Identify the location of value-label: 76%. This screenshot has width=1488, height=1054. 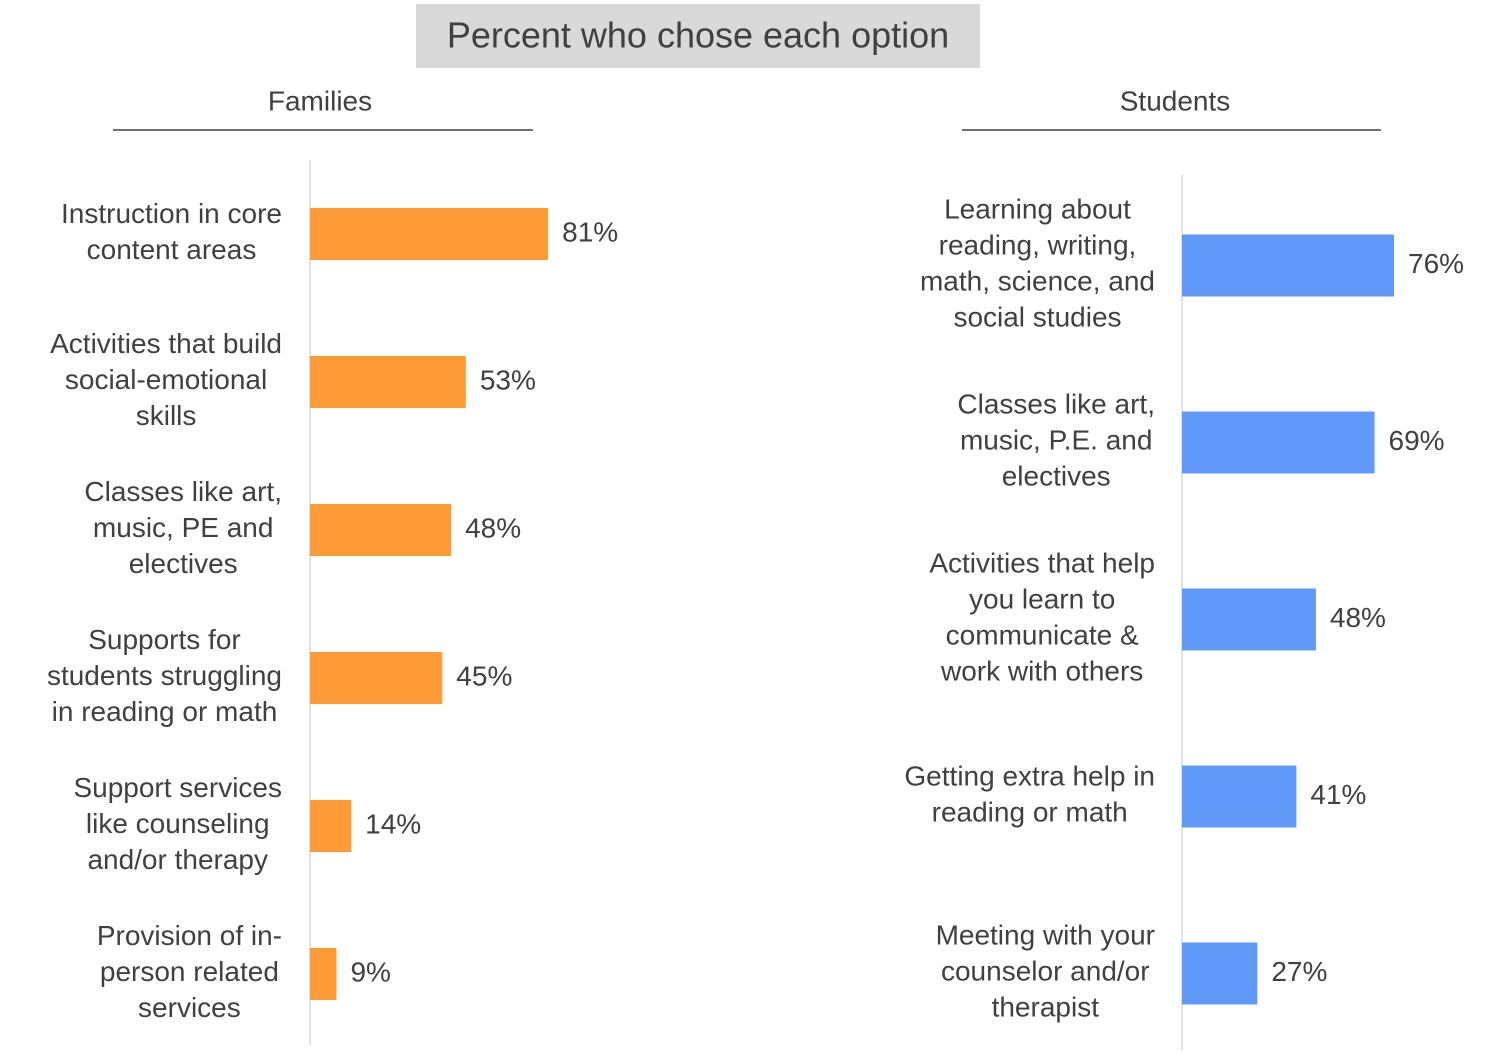
(1436, 263).